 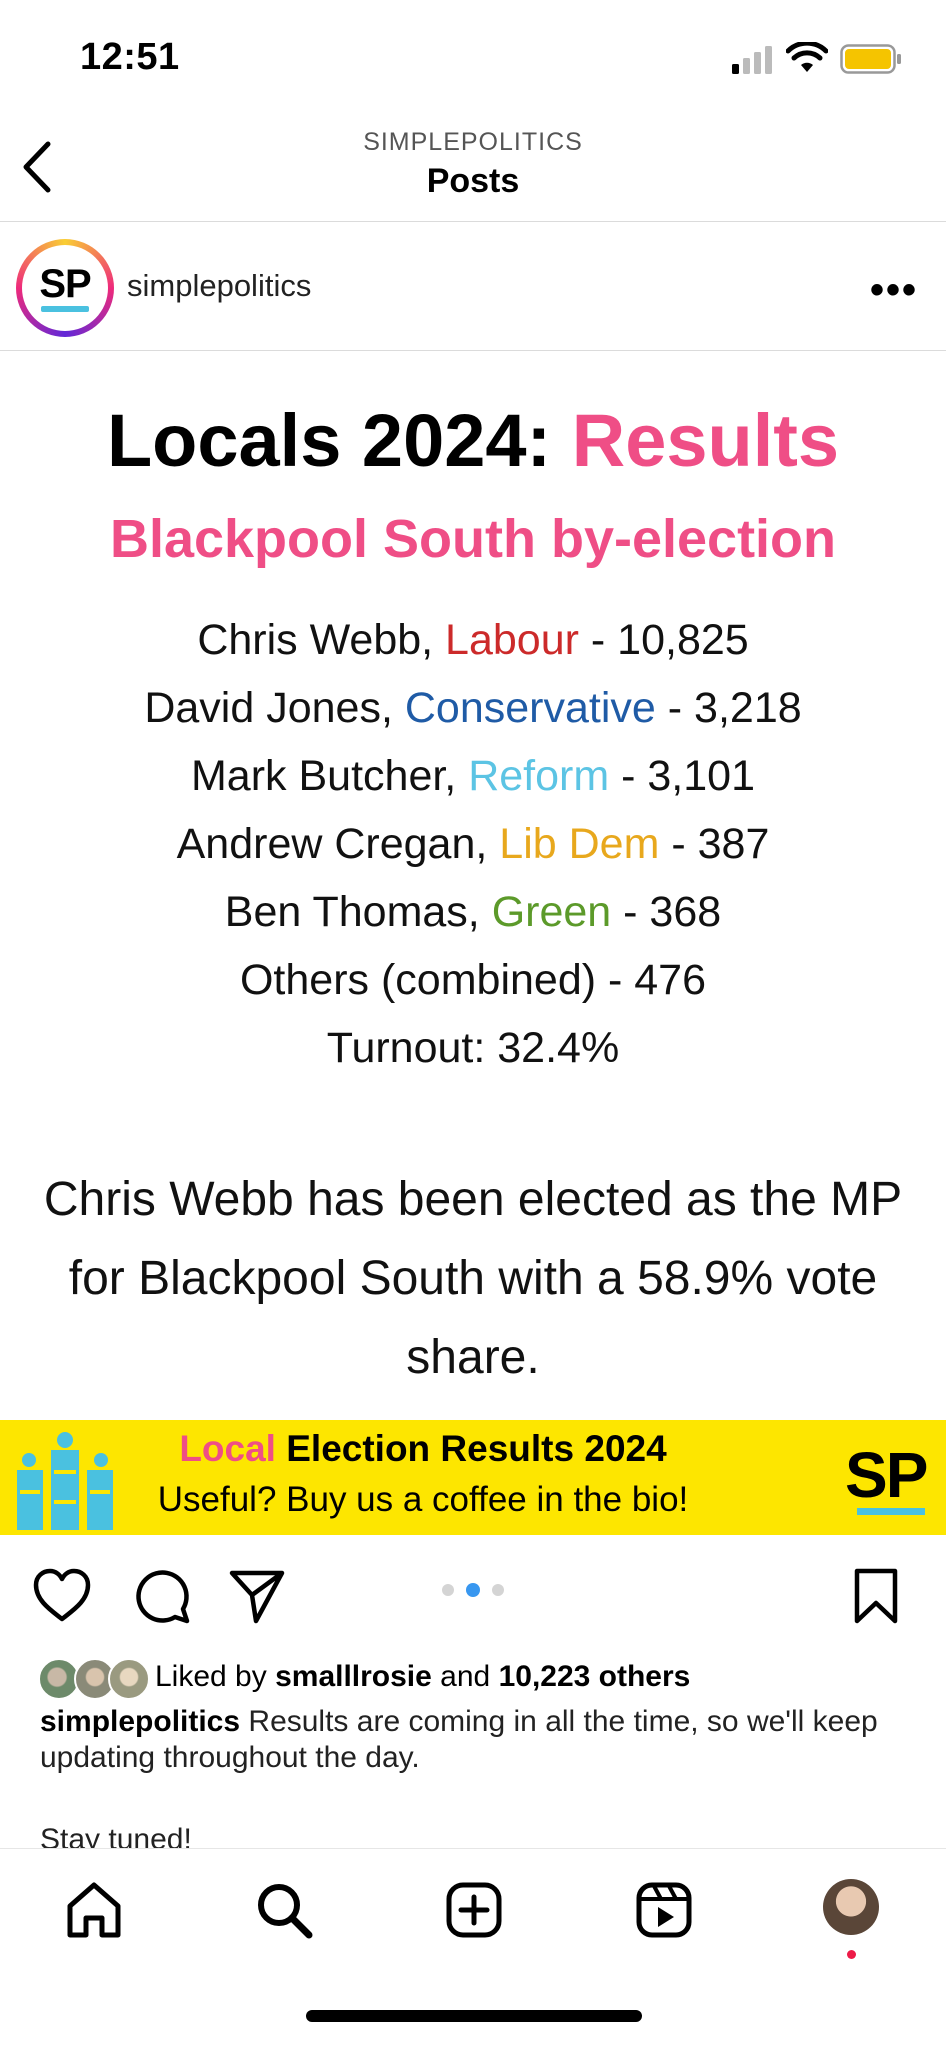 I want to click on search-icon, so click(x=284, y=1910).